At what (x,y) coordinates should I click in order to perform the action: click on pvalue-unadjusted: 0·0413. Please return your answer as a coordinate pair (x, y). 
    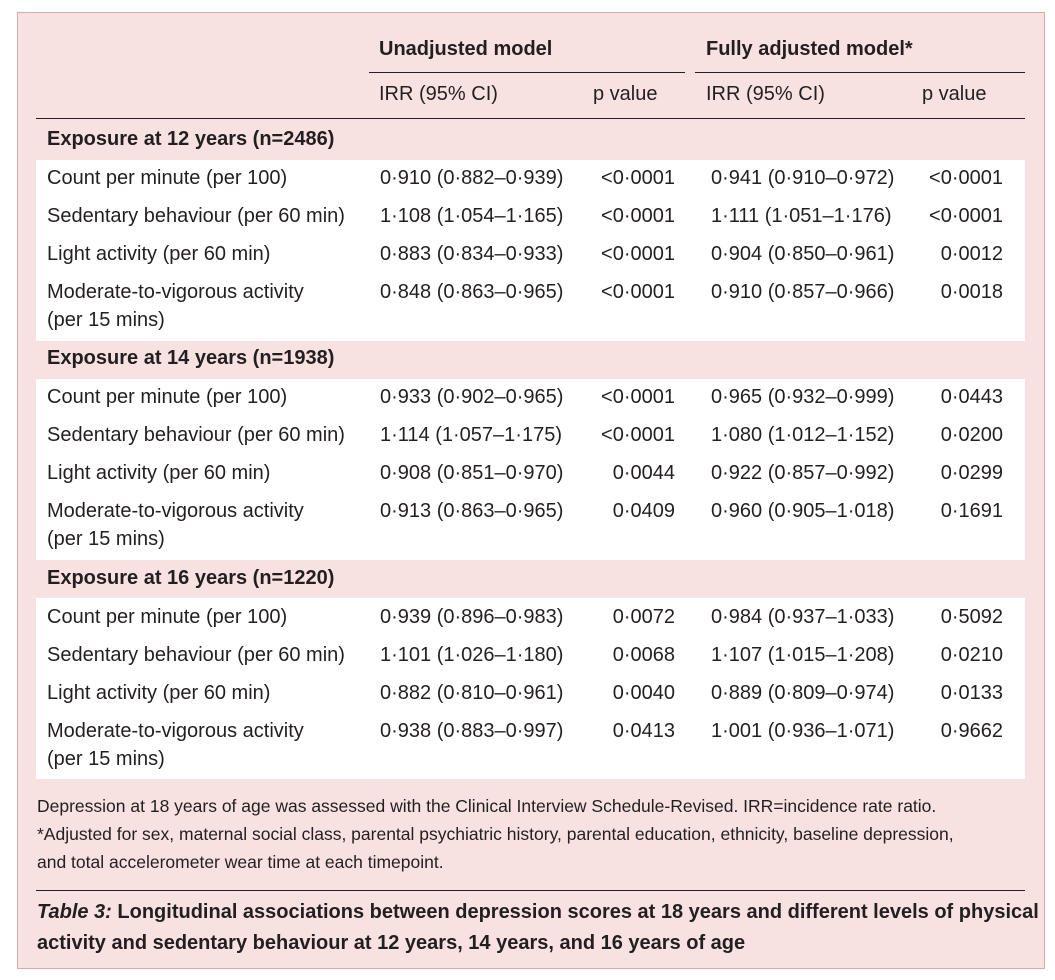
    Looking at the image, I should click on (643, 731).